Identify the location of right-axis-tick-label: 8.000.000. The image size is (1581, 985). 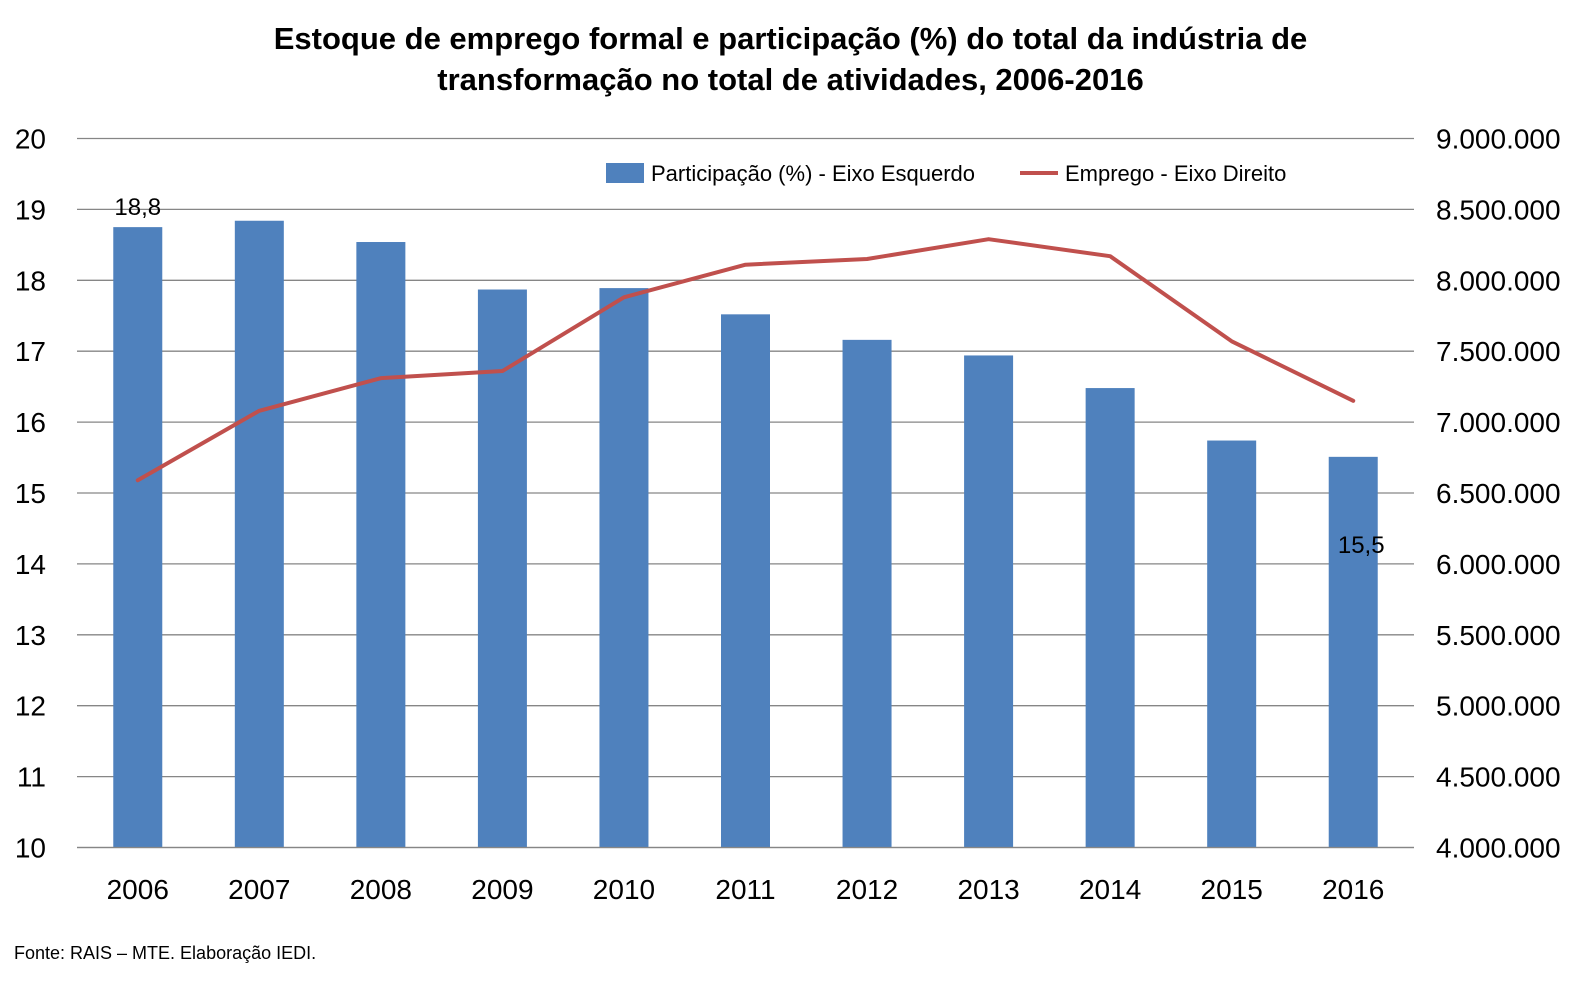
(1498, 280).